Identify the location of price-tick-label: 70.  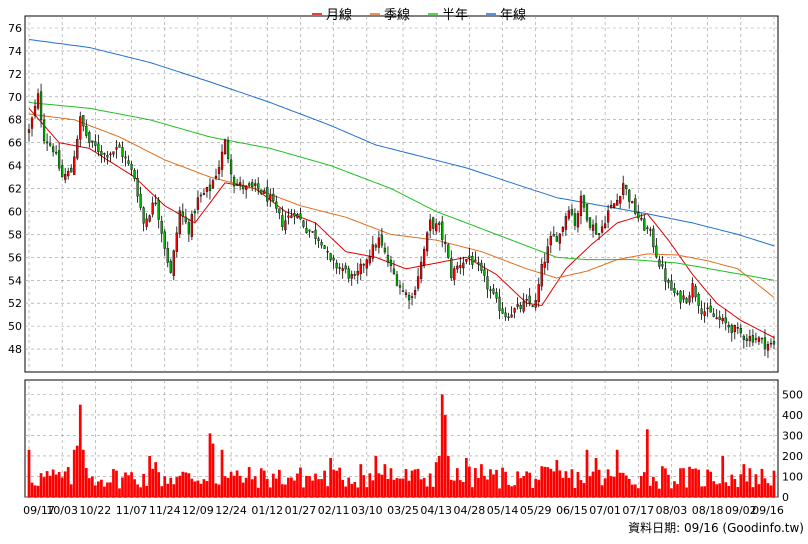
(15, 97).